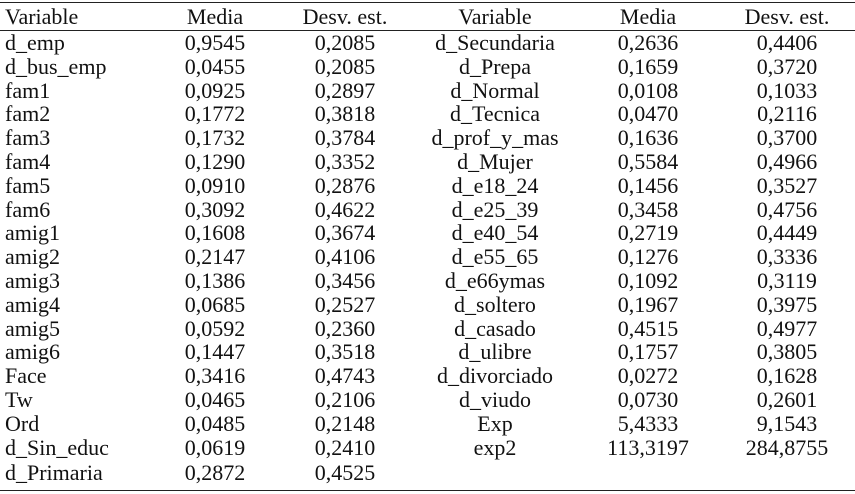 The image size is (855, 494). Describe the element at coordinates (648, 42) in the screenshot. I see `value-cell: 0,2636` at that location.